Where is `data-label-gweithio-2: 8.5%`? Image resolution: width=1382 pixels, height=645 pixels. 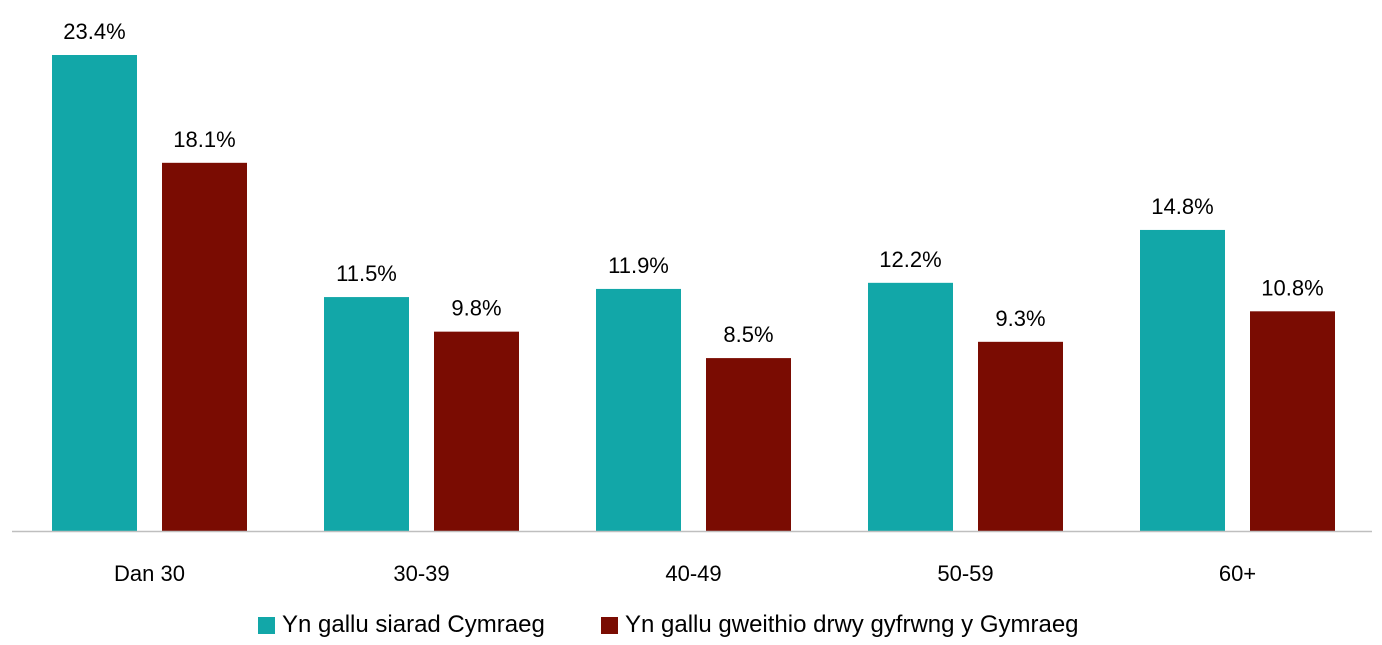 data-label-gweithio-2: 8.5% is located at coordinates (748, 334).